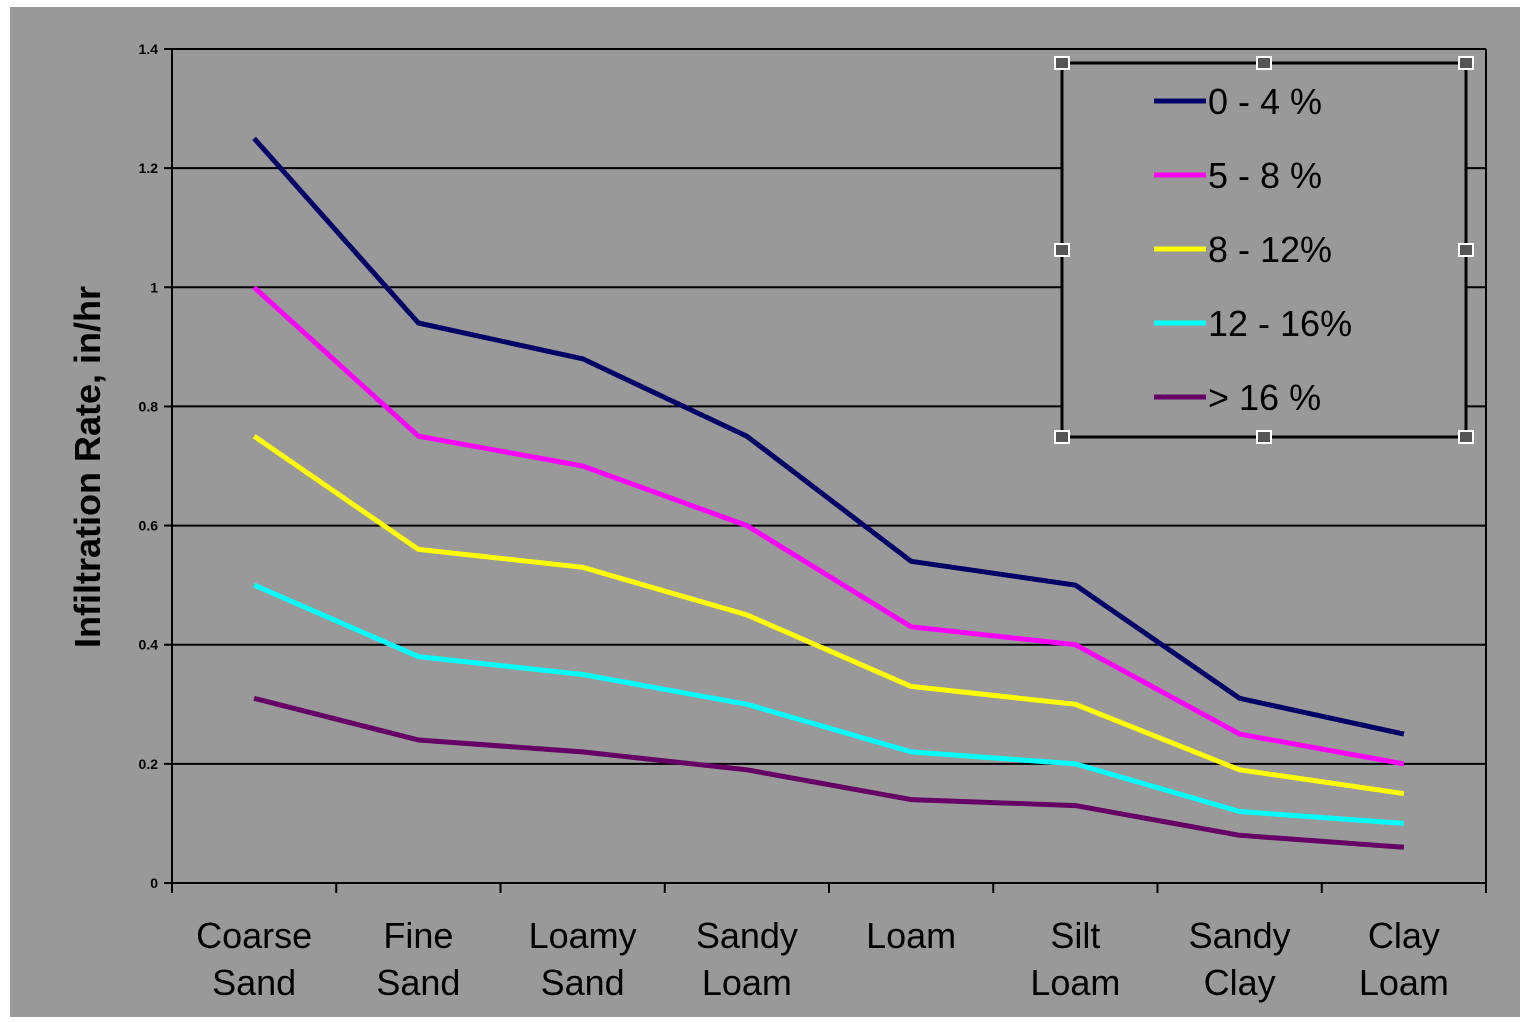 This screenshot has width=1530, height=1022. I want to click on y-tick-label: 1.4, so click(149, 49).